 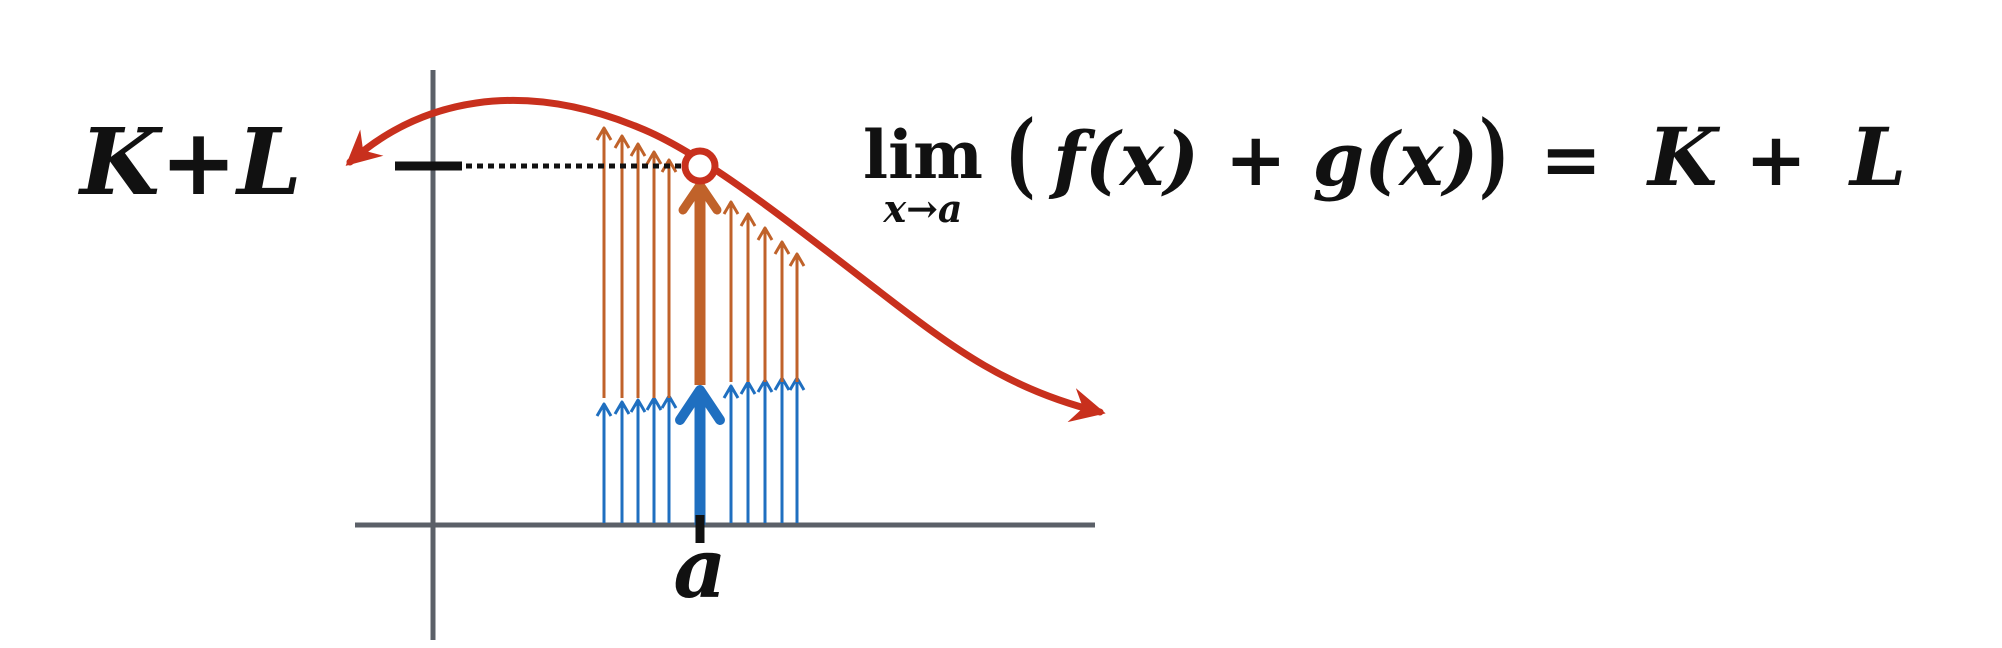 I want to click on formula-lim: lim, so click(x=923, y=155).